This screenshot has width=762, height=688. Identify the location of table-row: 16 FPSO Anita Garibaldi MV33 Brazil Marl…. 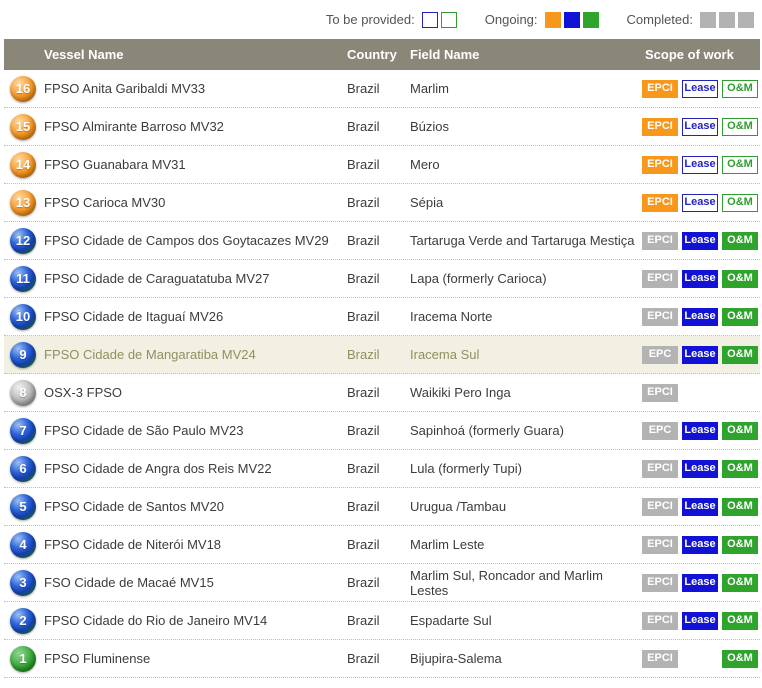
(382, 89).